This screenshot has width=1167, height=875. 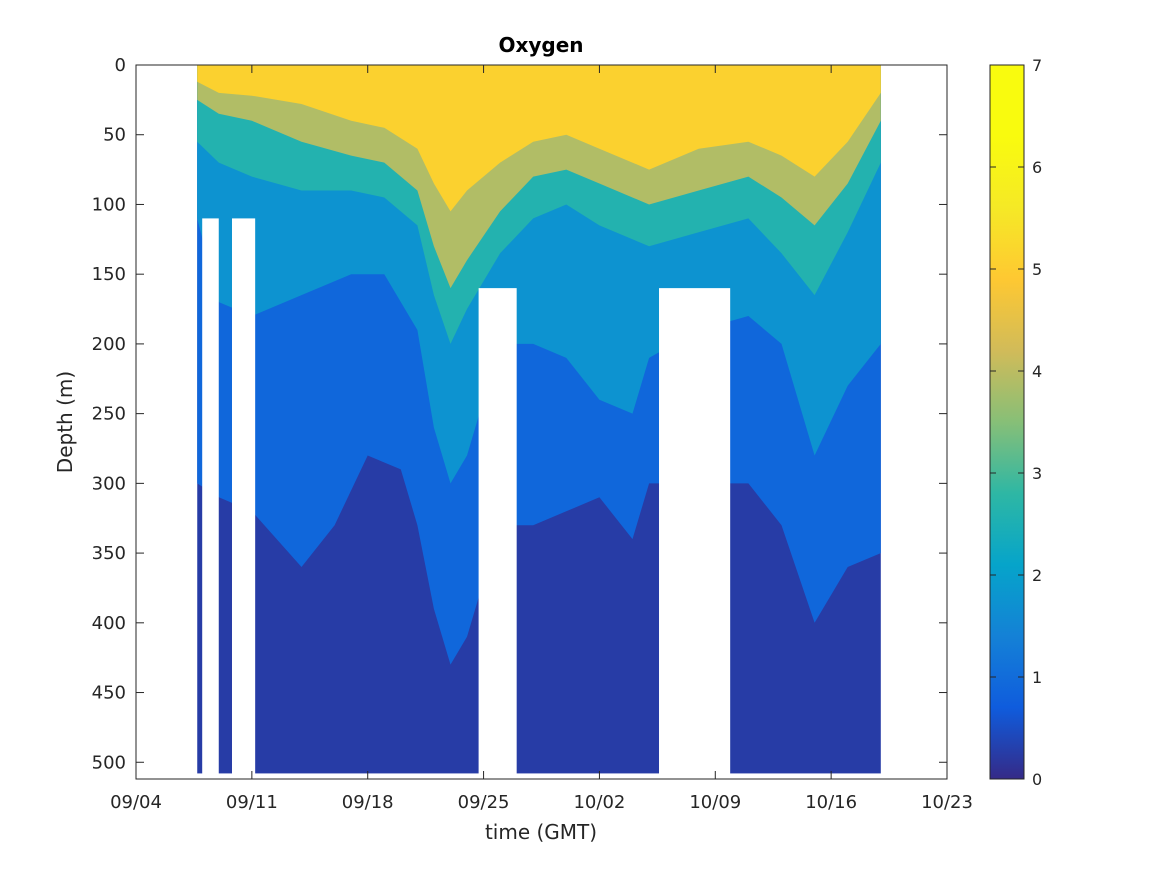 What do you see at coordinates (109, 623) in the screenshot?
I see `y-tick-label: 400` at bounding box center [109, 623].